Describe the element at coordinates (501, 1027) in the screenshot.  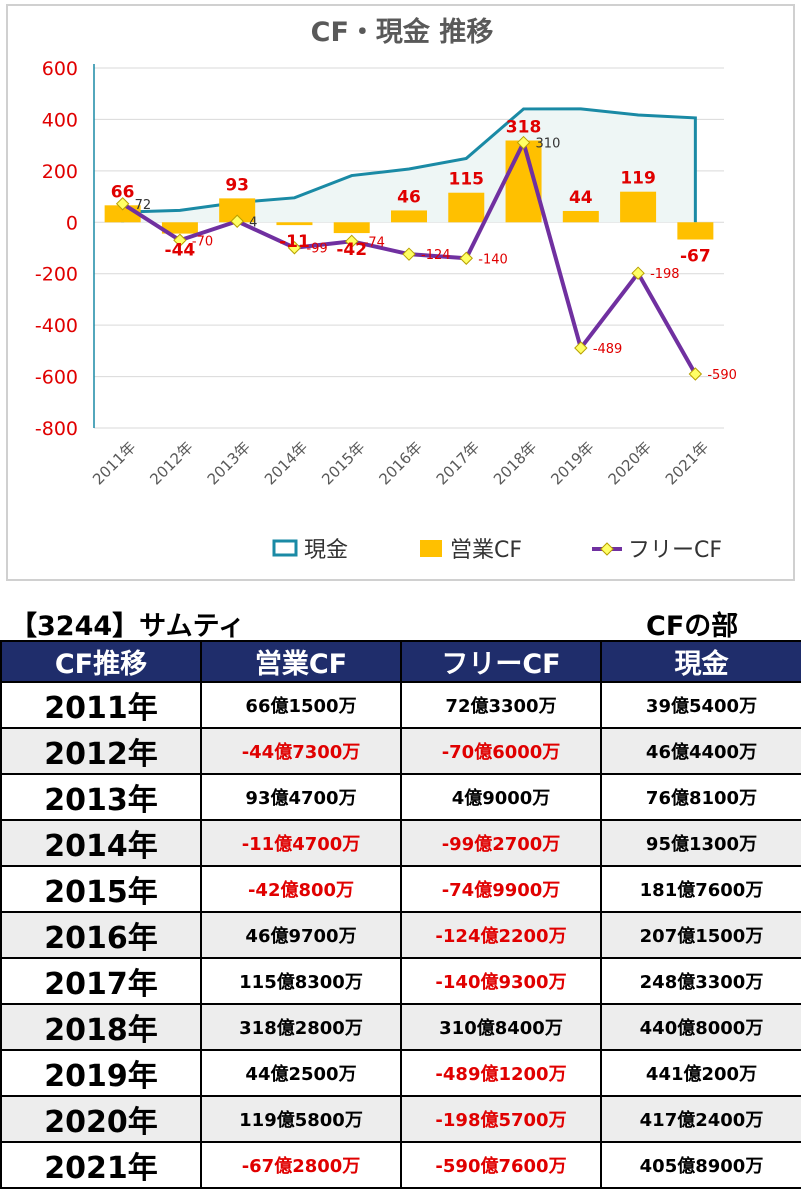
I see `table-cell: 310億8400万` at that location.